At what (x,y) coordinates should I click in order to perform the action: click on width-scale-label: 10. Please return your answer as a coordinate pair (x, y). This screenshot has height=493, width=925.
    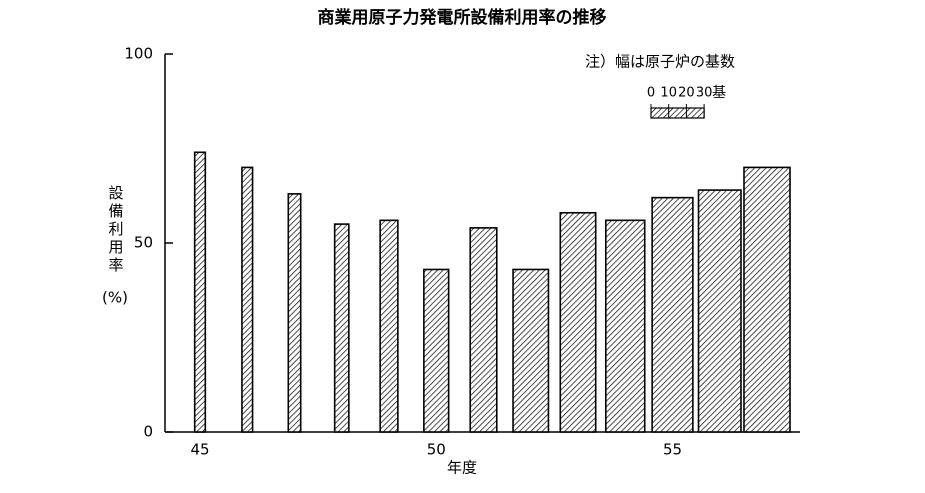
    Looking at the image, I should click on (668, 93).